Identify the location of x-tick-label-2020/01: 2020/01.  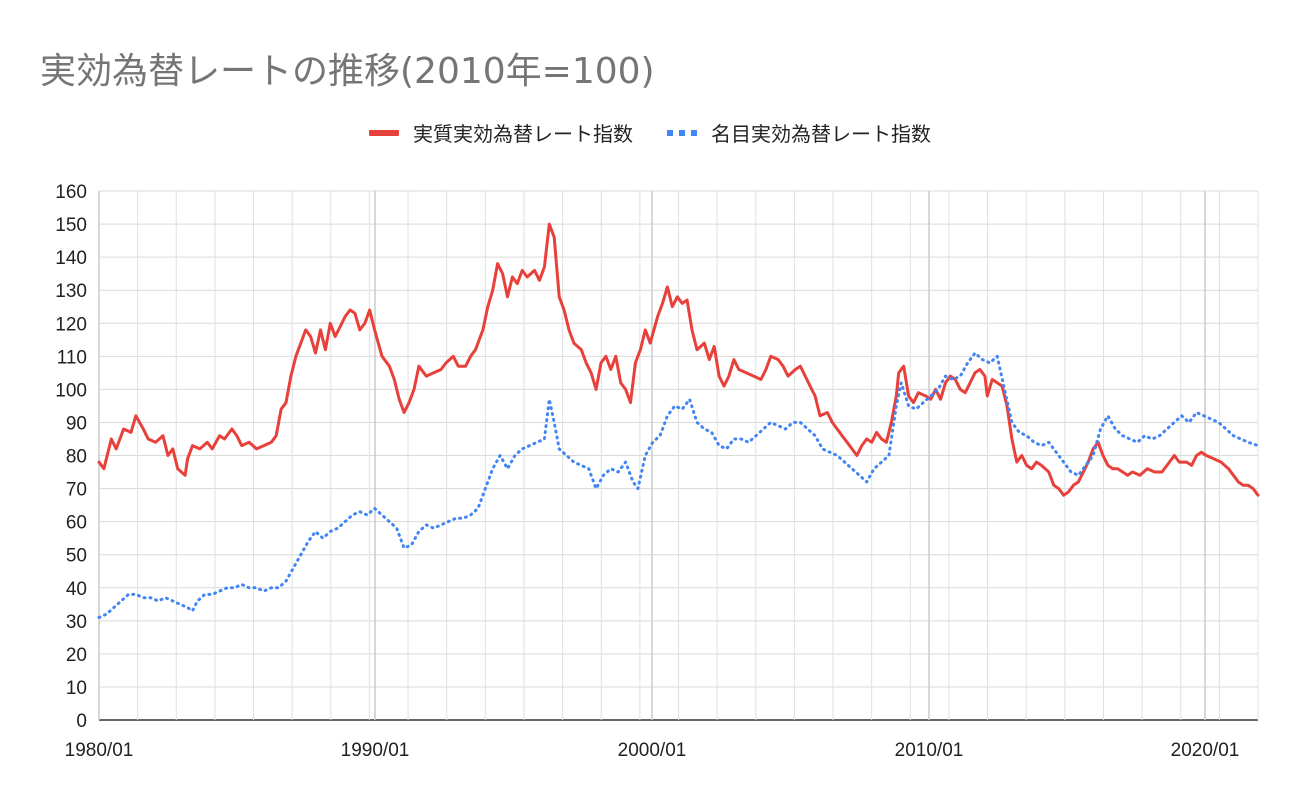
(1205, 750).